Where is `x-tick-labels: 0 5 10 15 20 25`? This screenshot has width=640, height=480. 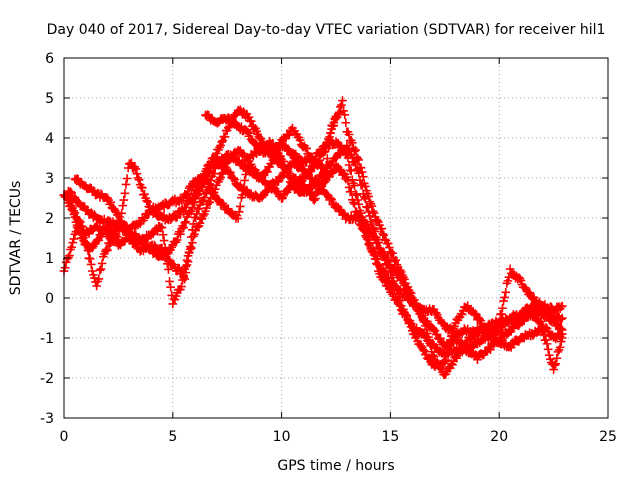 x-tick-labels: 0 5 10 15 20 25 is located at coordinates (338, 437).